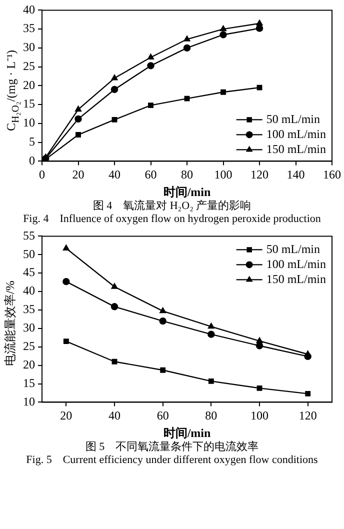 The width and height of the screenshot is (344, 529). What do you see at coordinates (32, 160) in the screenshot?
I see `y-tick-label: 0` at bounding box center [32, 160].